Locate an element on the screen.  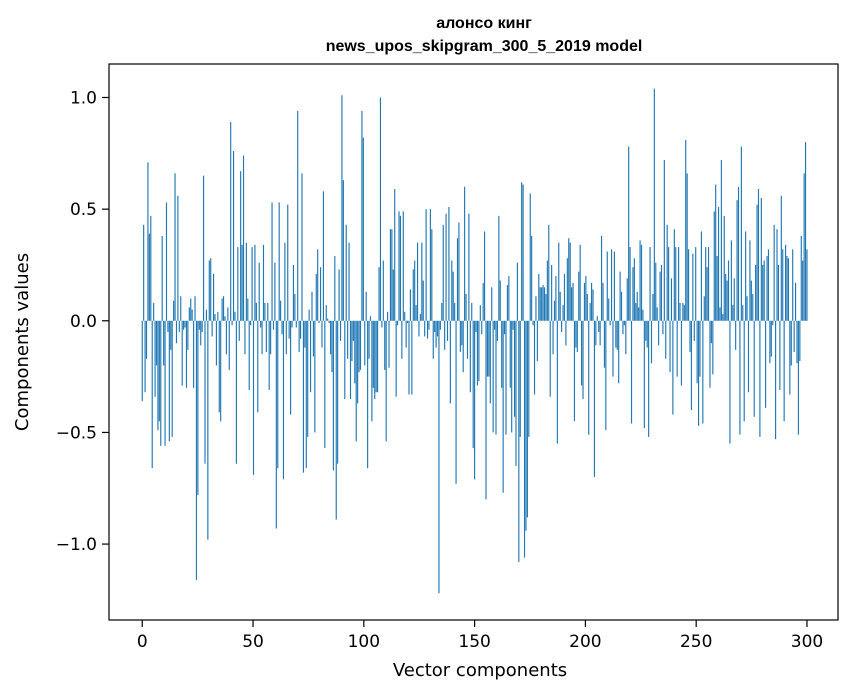
y-tick-label: 1.0 is located at coordinates (83, 98).